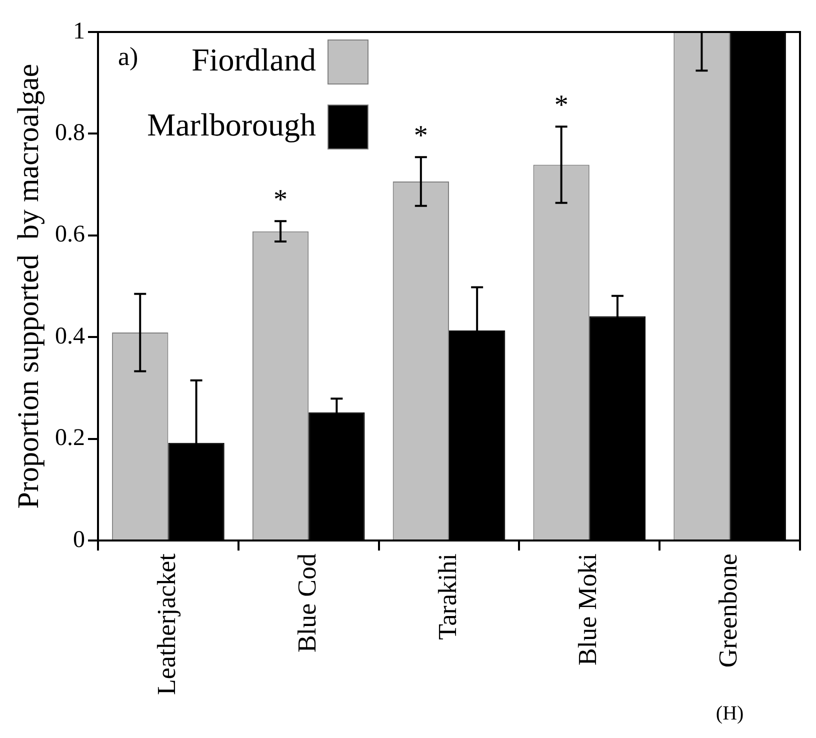 This screenshot has width=816, height=738. What do you see at coordinates (231, 124) in the screenshot?
I see `legend-label: Marlborough` at bounding box center [231, 124].